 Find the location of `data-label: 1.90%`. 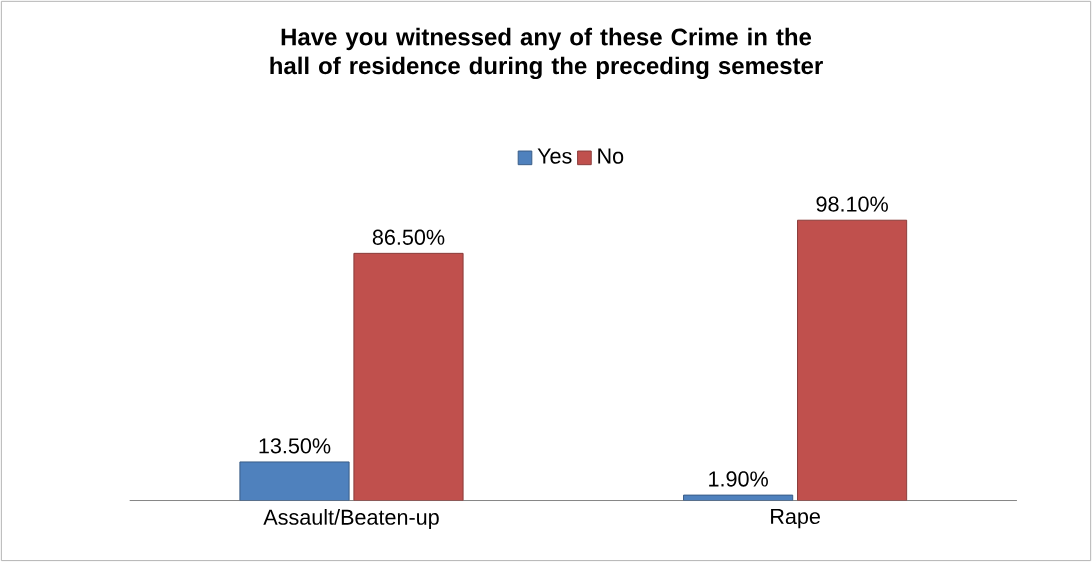

data-label: 1.90% is located at coordinates (738, 479).